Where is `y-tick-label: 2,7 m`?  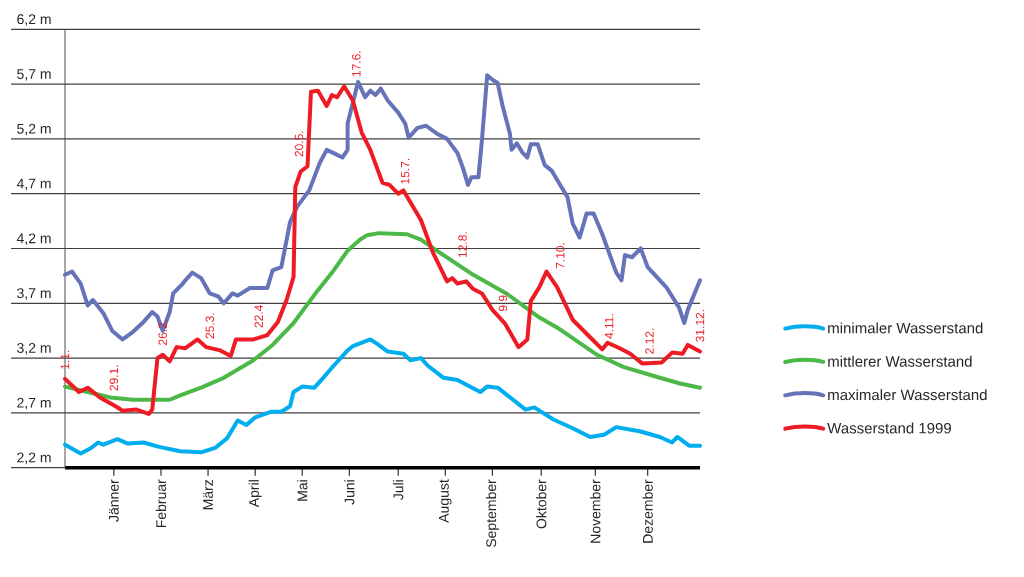 y-tick-label: 2,7 m is located at coordinates (34, 403).